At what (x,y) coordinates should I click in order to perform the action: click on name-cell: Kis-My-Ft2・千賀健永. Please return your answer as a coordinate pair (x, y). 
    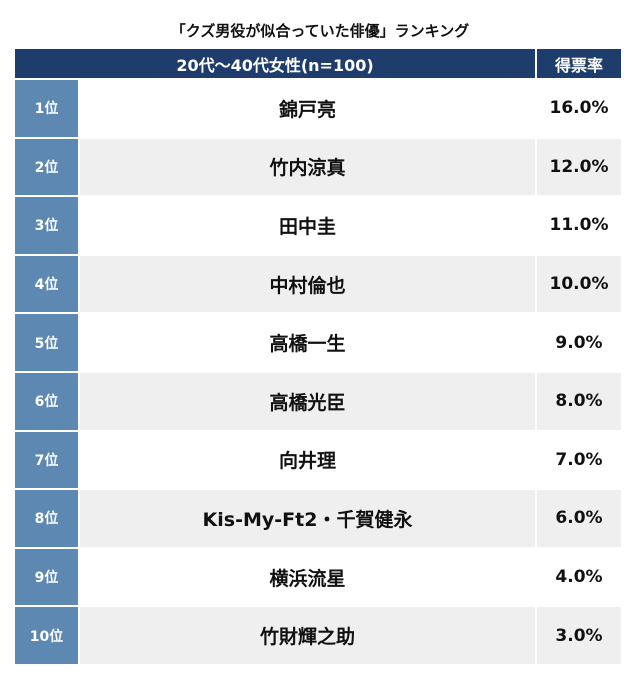
    Looking at the image, I should click on (307, 518).